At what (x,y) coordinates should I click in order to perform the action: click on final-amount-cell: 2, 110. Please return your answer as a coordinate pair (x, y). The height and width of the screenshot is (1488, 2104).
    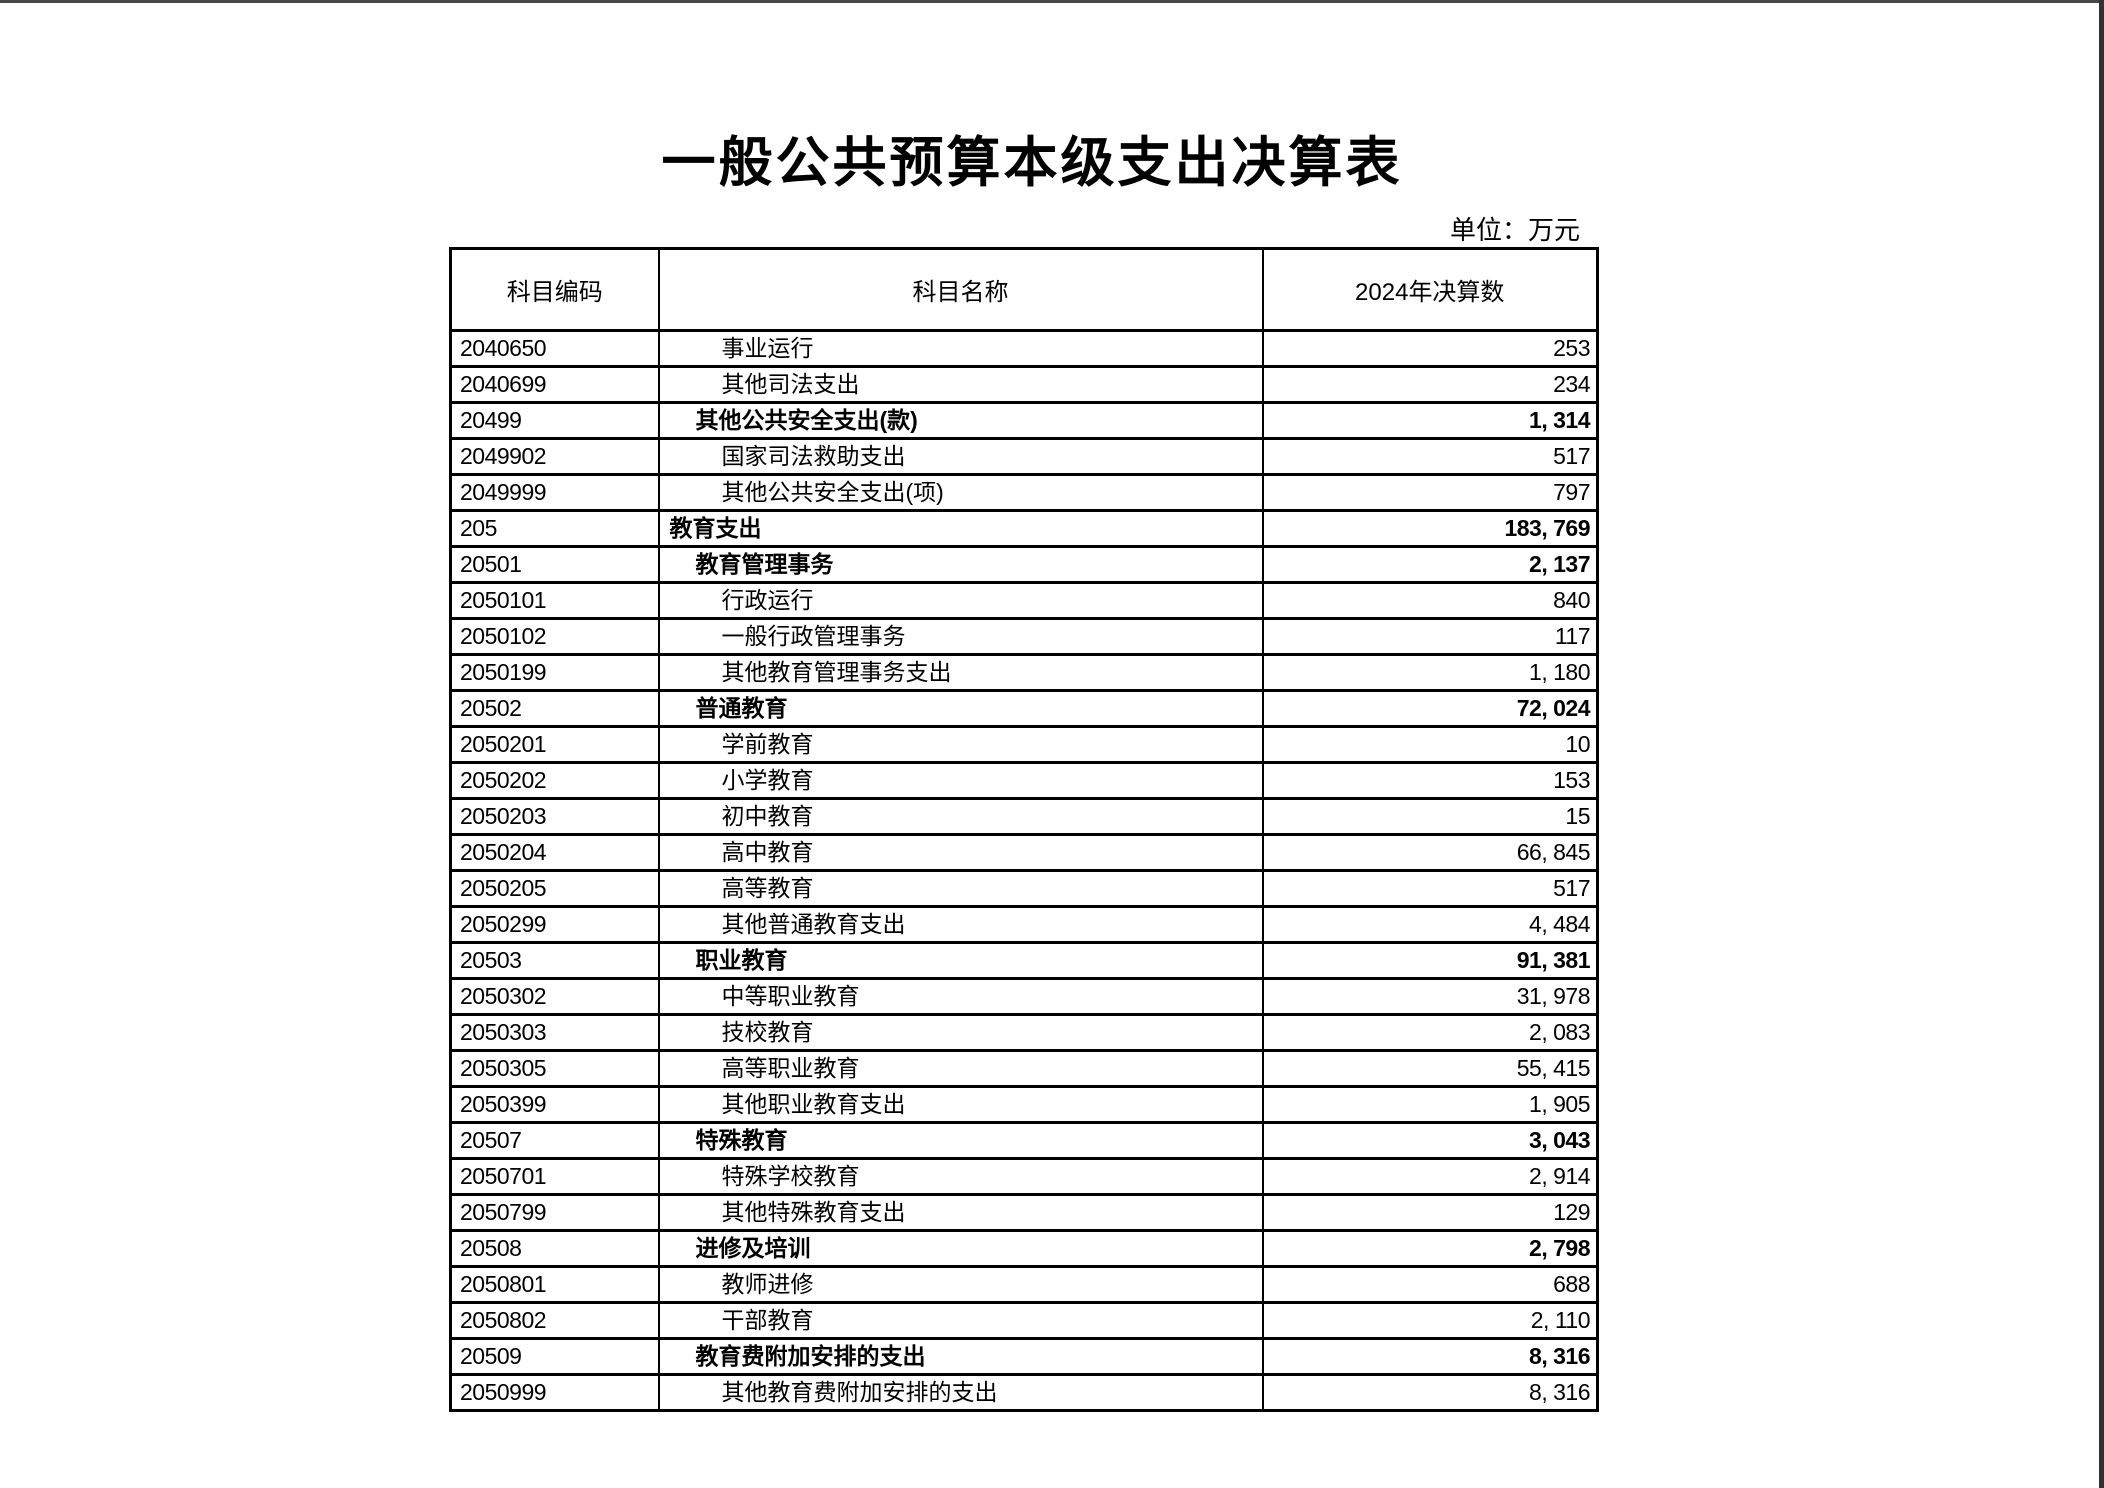
    Looking at the image, I should click on (1430, 1320).